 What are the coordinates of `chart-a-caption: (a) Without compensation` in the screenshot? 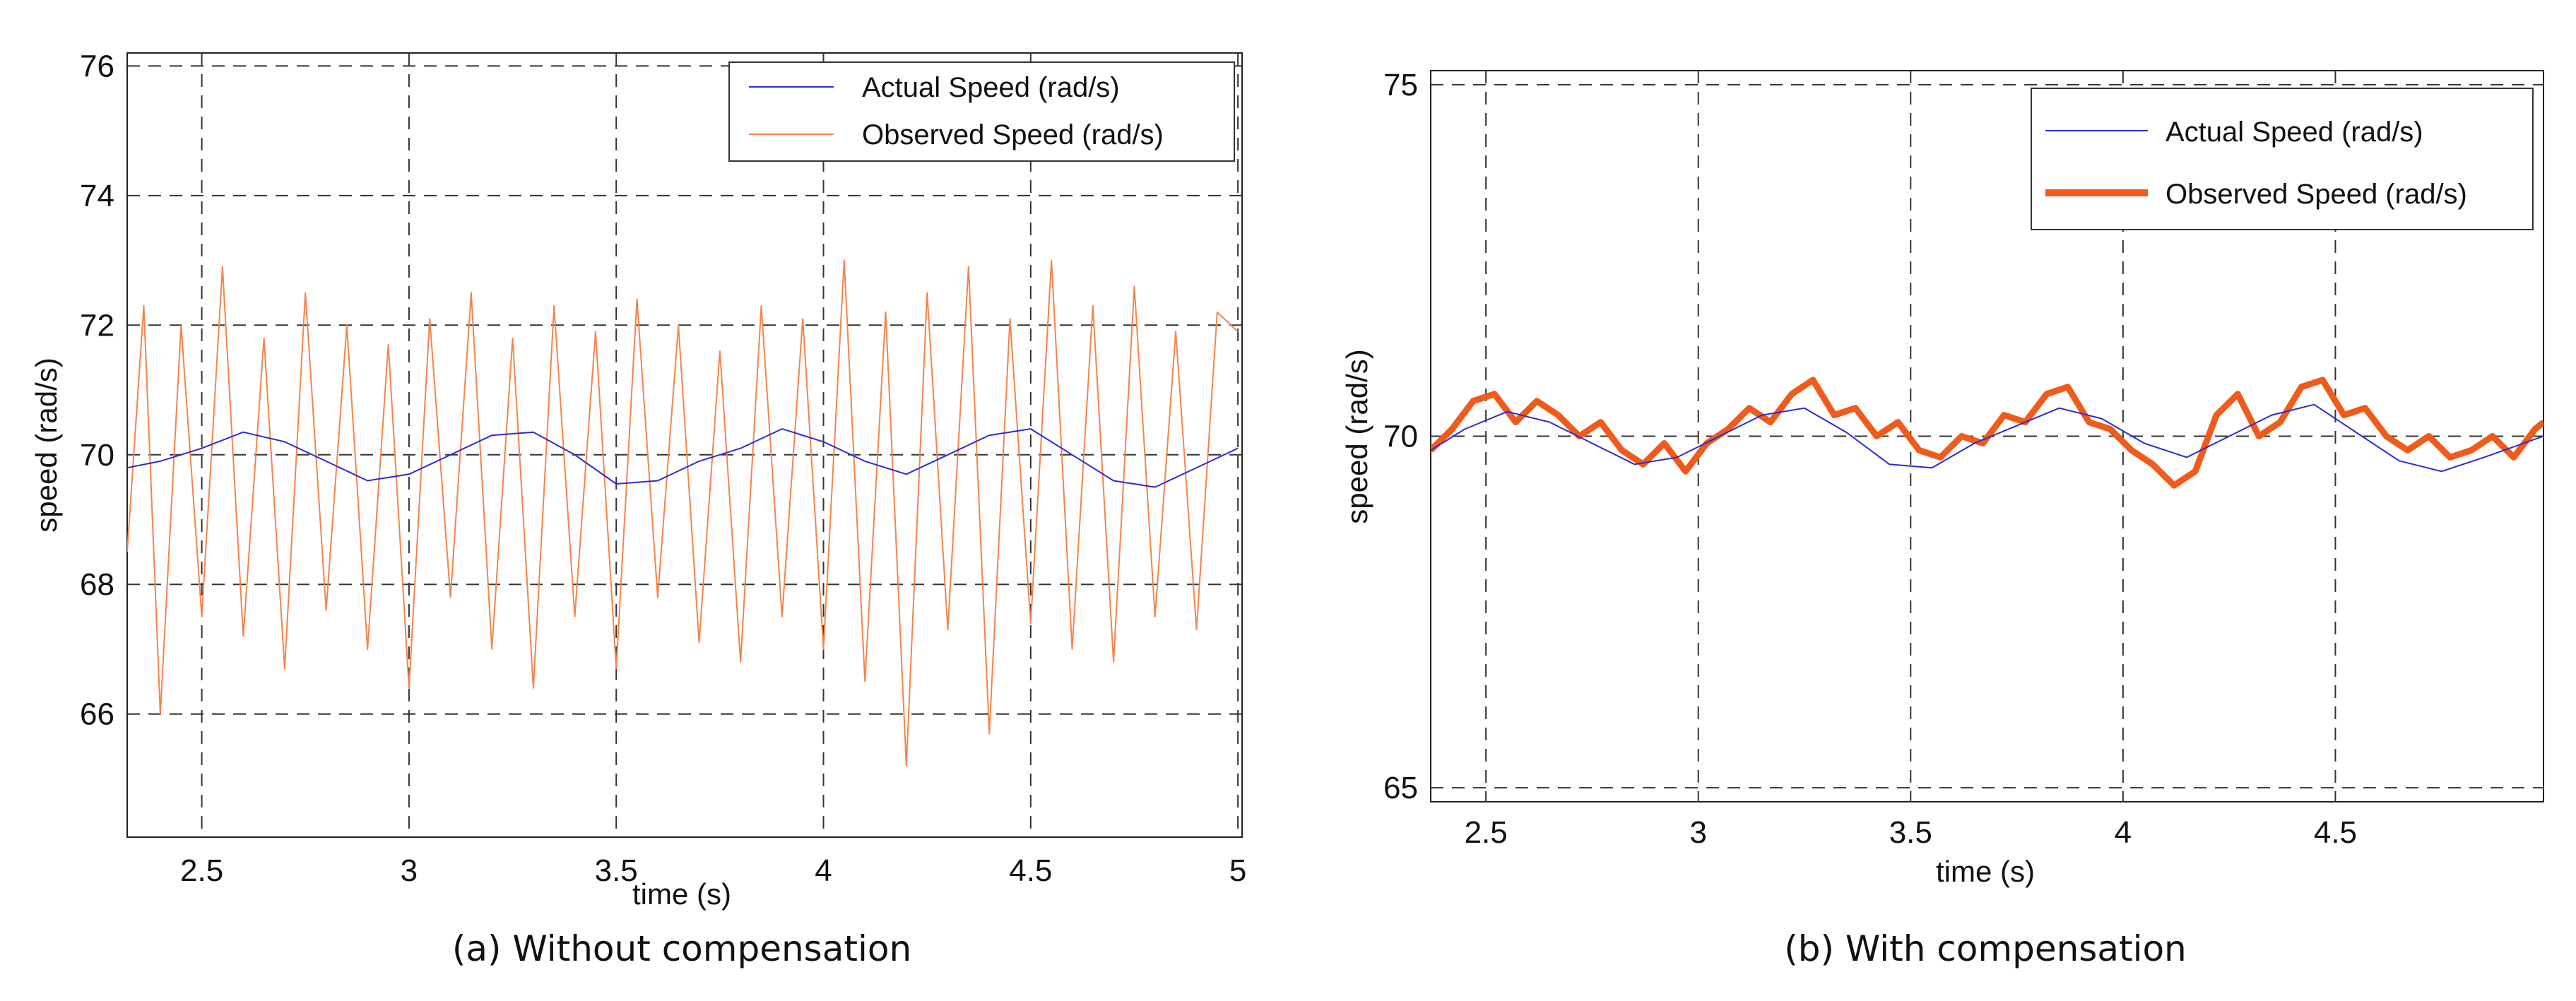 It's located at (681, 948).